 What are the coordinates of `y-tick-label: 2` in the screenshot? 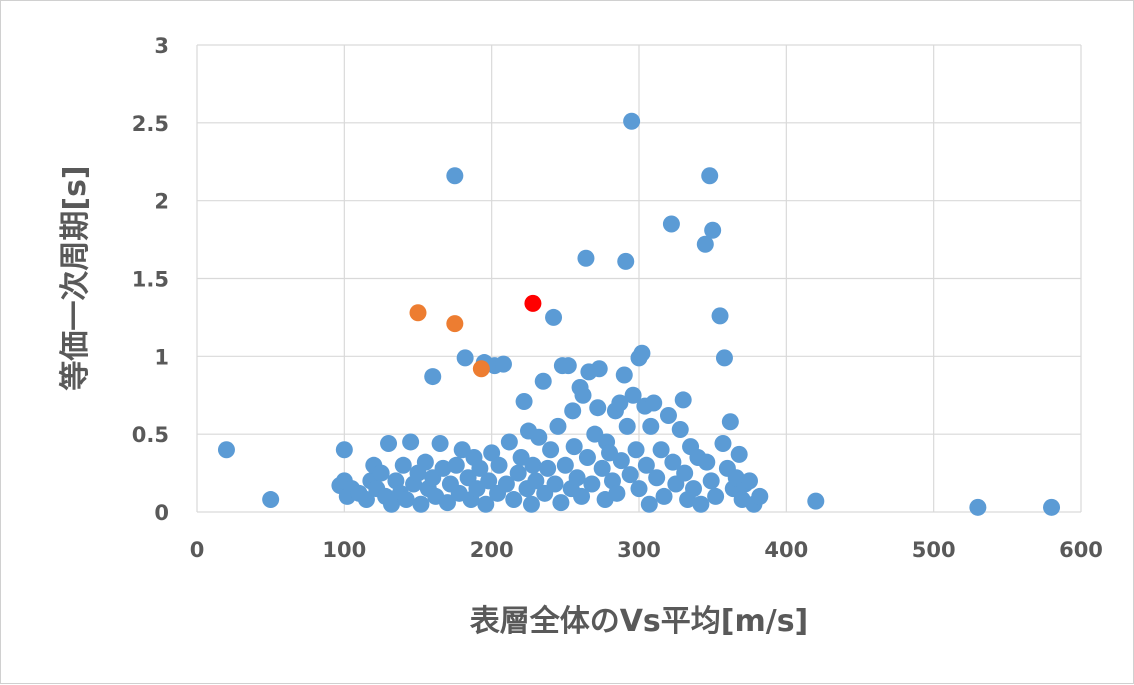 It's located at (161, 202).